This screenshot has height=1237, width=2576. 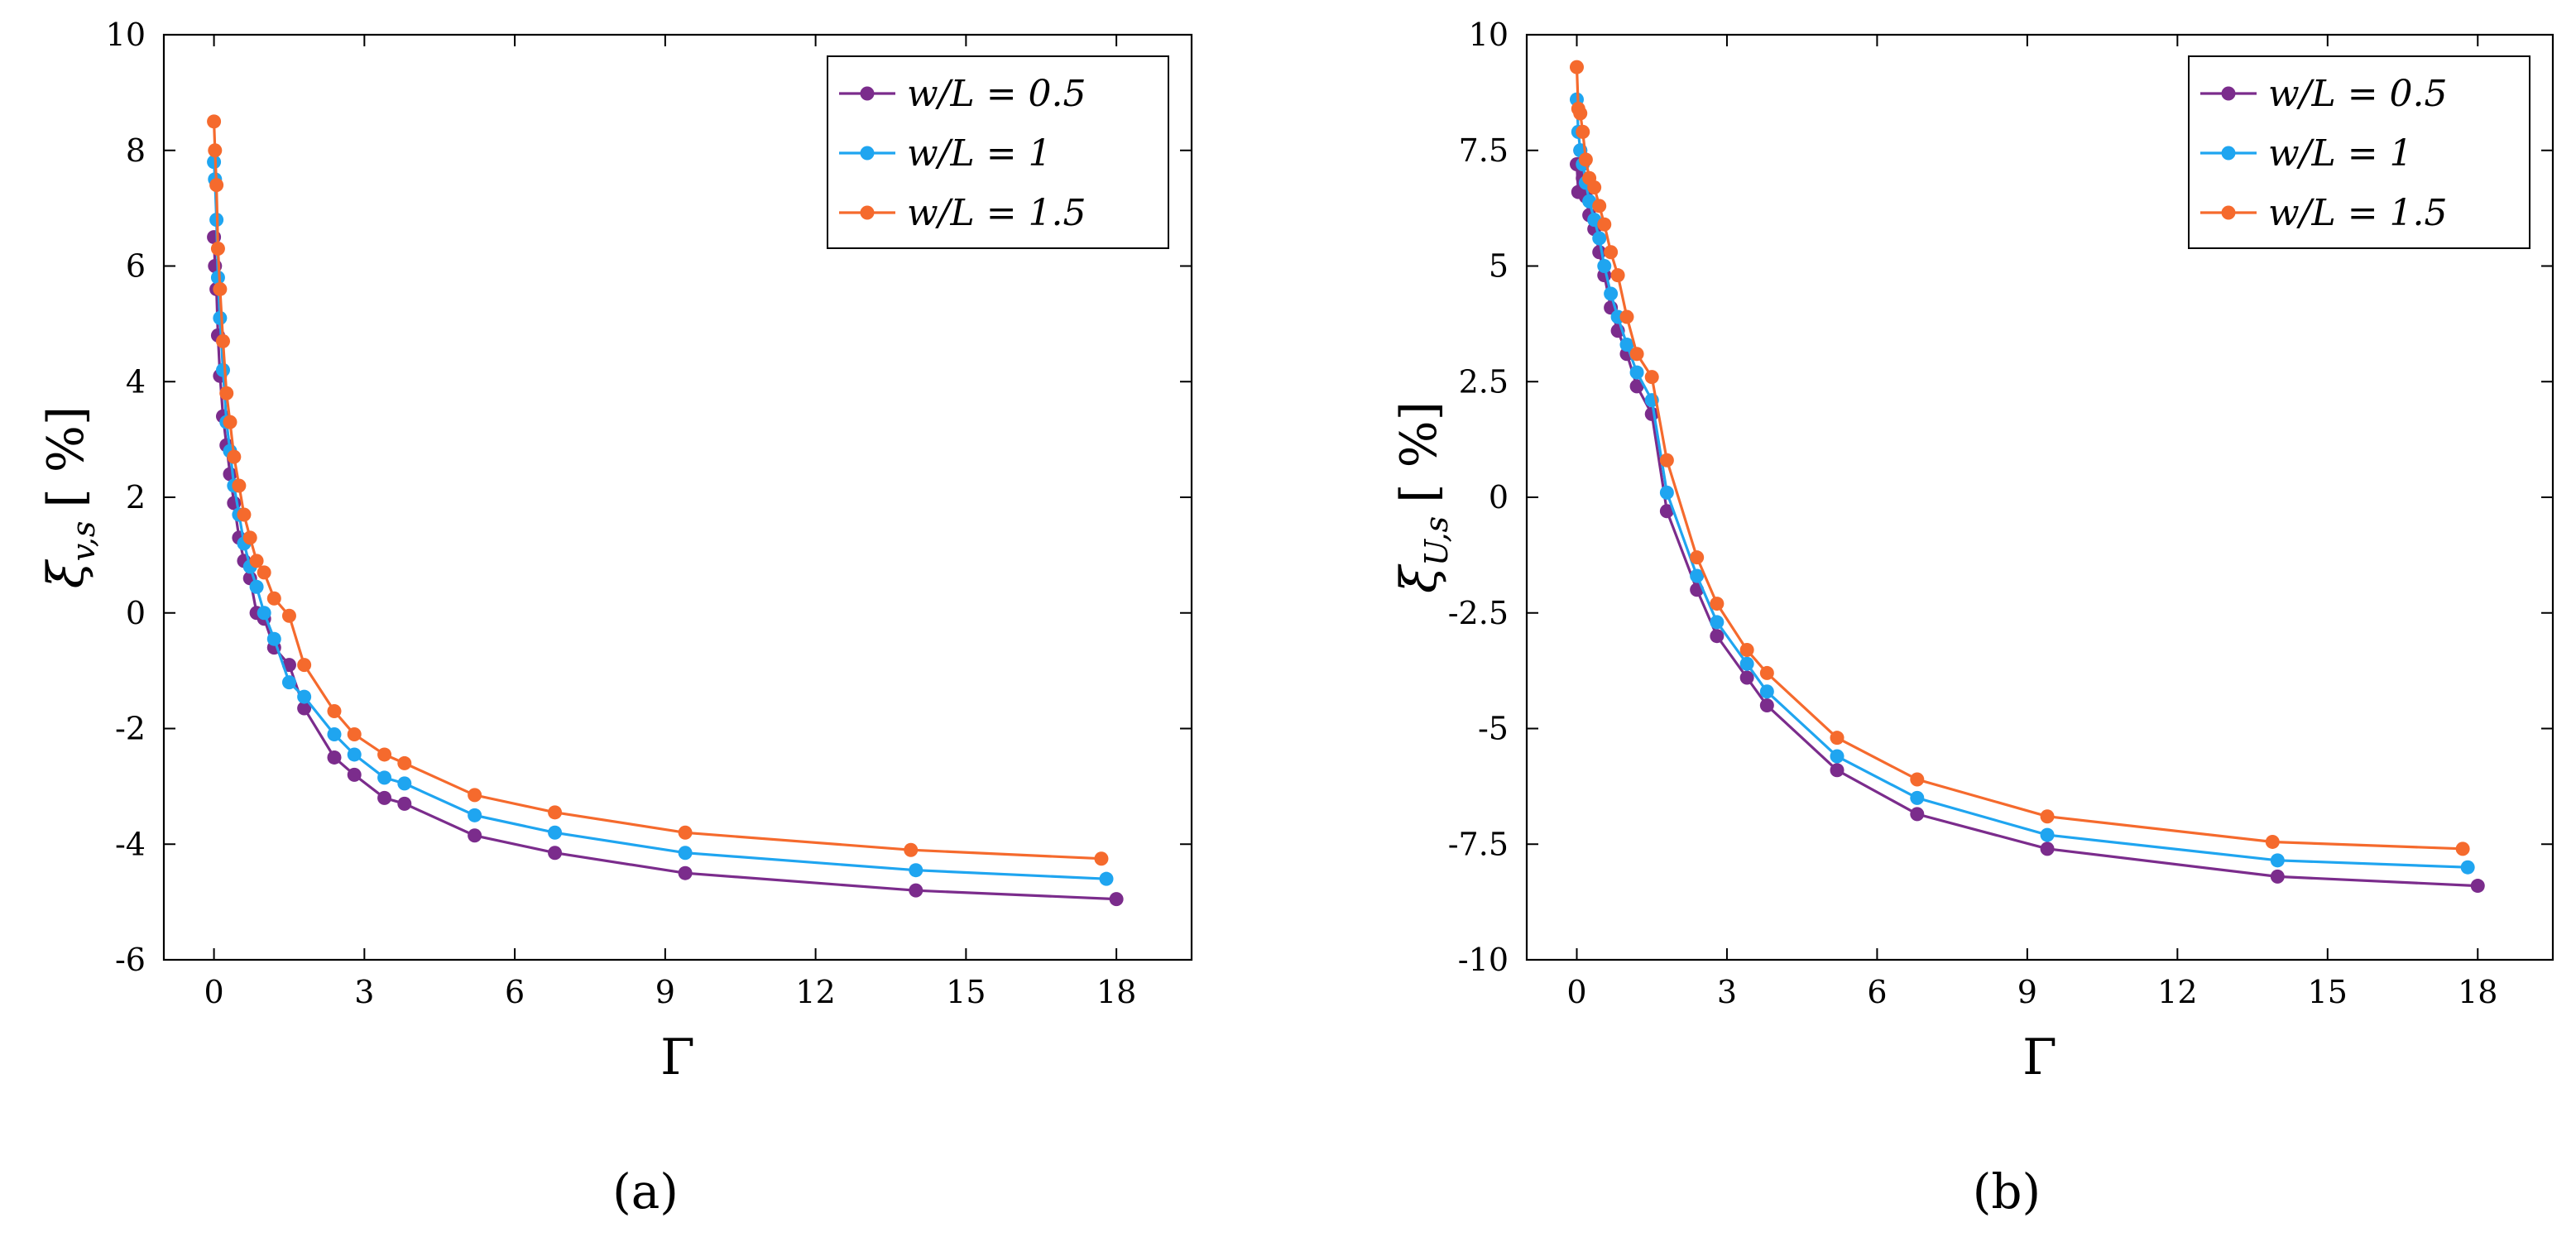 I want to click on y-tick-label: 7.5, so click(x=1484, y=151).